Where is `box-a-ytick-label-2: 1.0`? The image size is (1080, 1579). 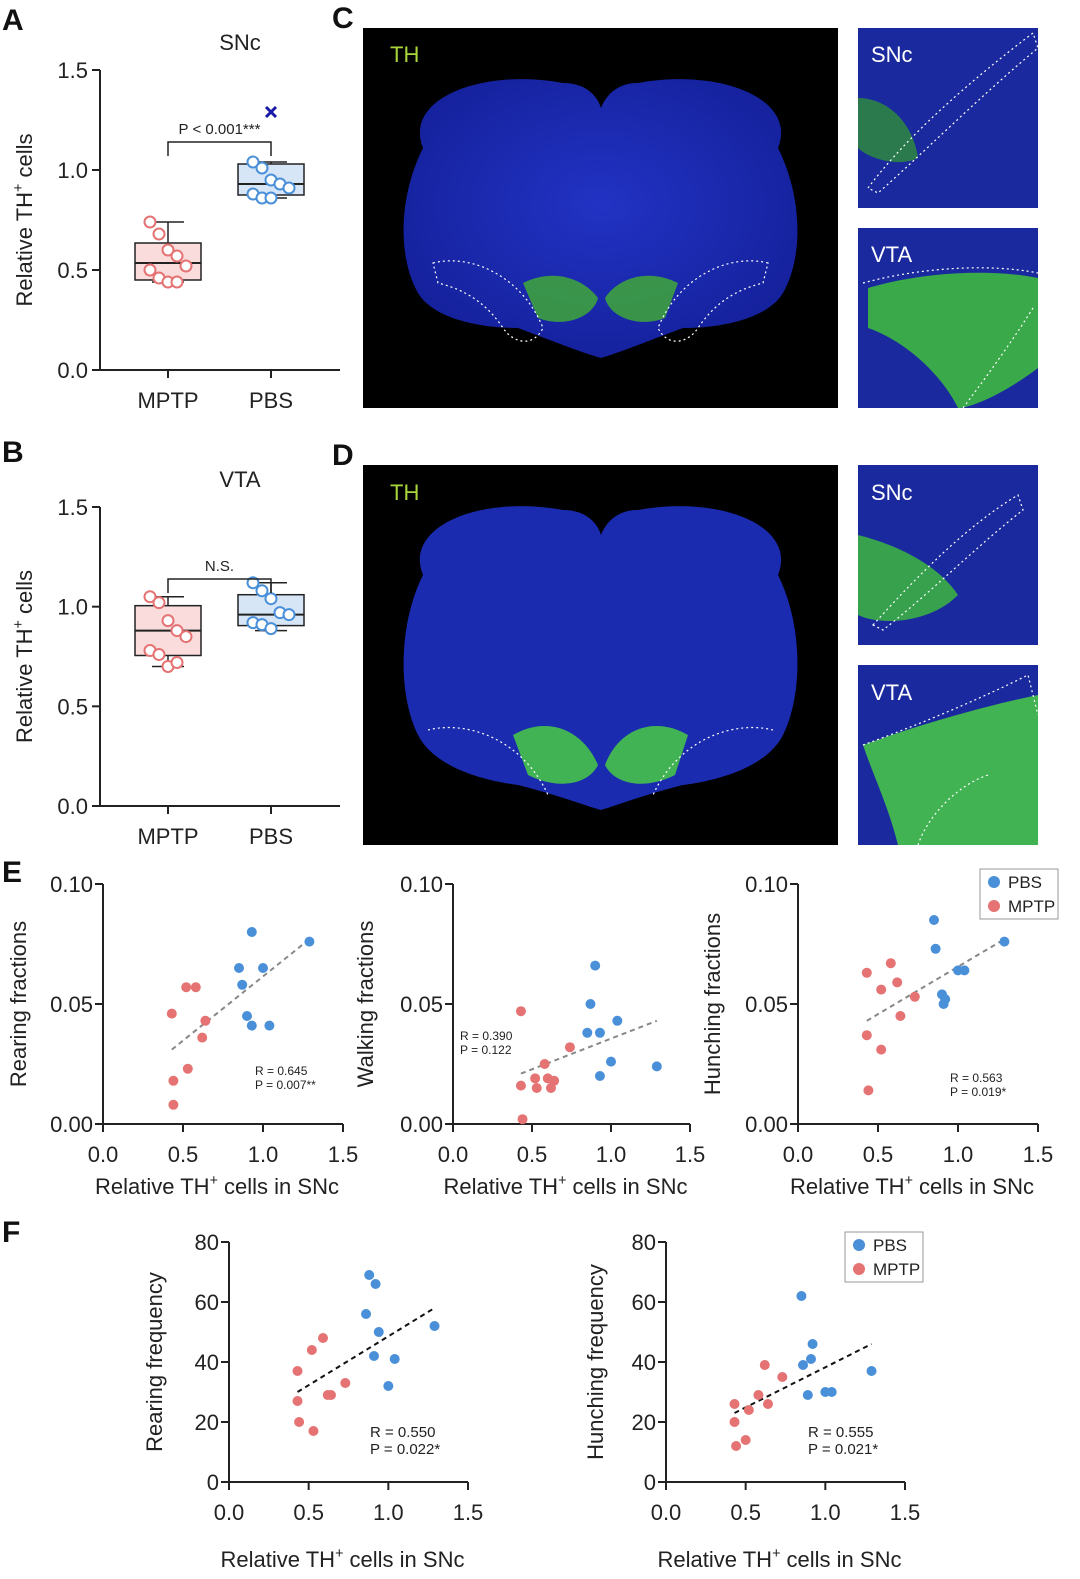
box-a-ytick-label-2: 1.0 is located at coordinates (72, 170).